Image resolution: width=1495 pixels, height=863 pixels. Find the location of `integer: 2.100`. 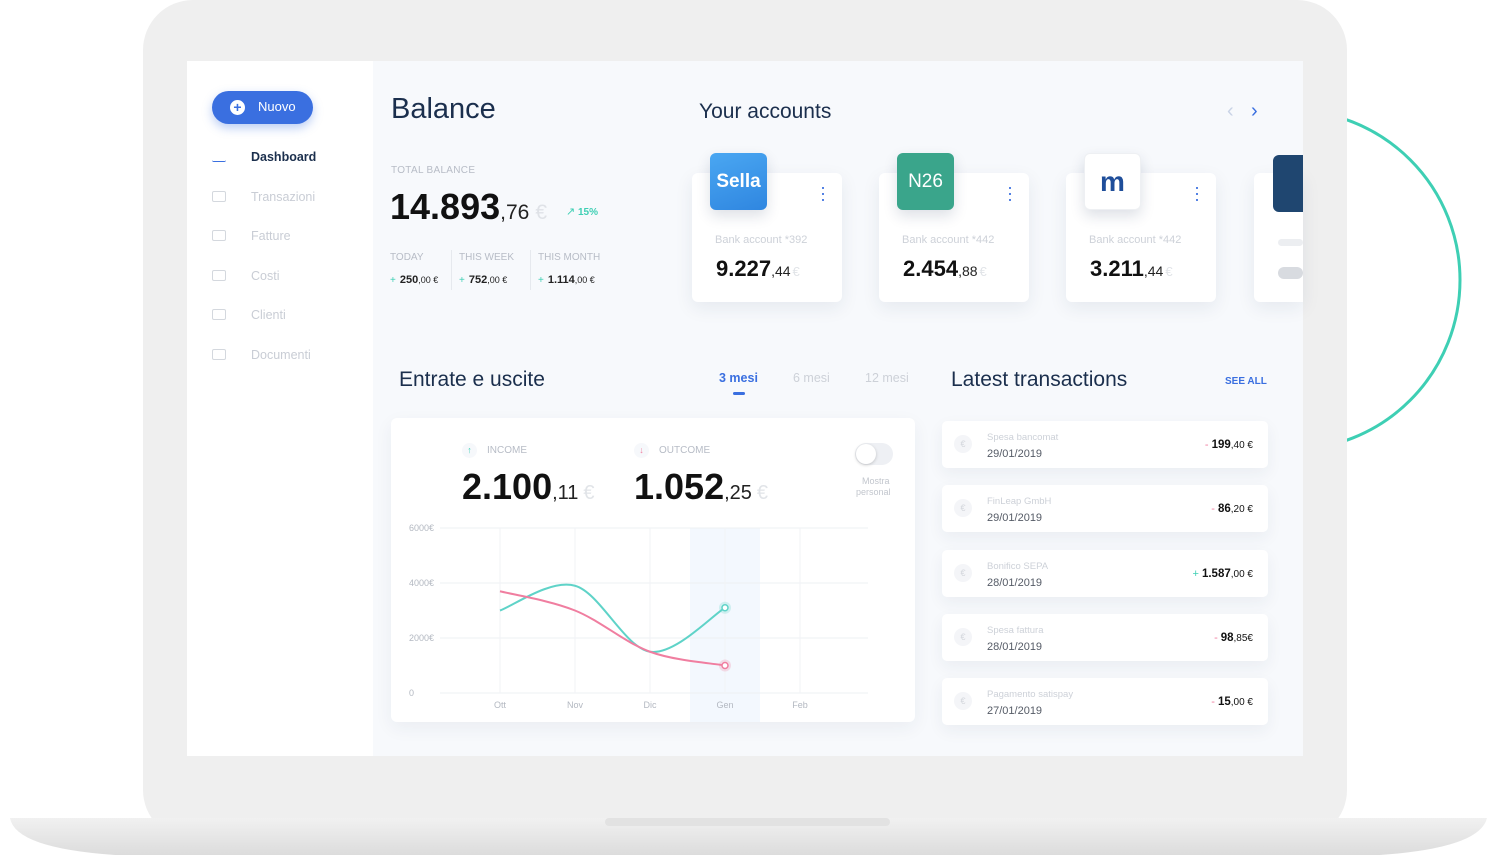

integer: 2.100 is located at coordinates (507, 486).